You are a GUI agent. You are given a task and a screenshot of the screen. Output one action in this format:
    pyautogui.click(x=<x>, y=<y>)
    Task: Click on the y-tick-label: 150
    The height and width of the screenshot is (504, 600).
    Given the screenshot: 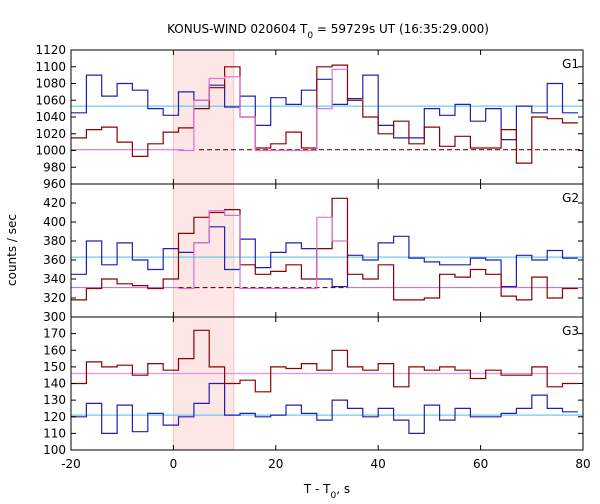 What is the action you would take?
    pyautogui.click(x=54, y=367)
    